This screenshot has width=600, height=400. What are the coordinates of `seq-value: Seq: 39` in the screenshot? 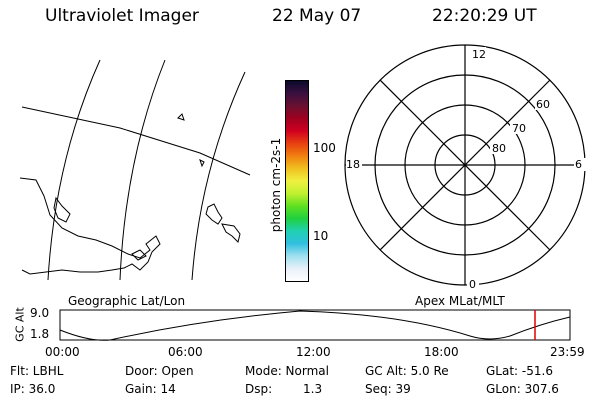 It's located at (388, 389).